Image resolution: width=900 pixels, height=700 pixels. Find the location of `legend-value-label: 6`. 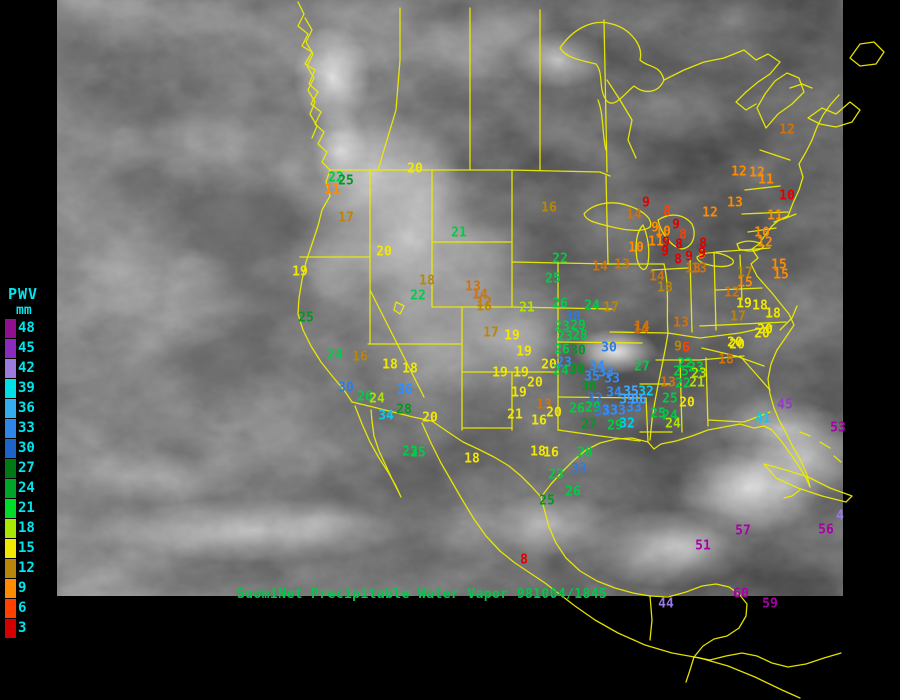

legend-value-label: 6 is located at coordinates (22, 608).